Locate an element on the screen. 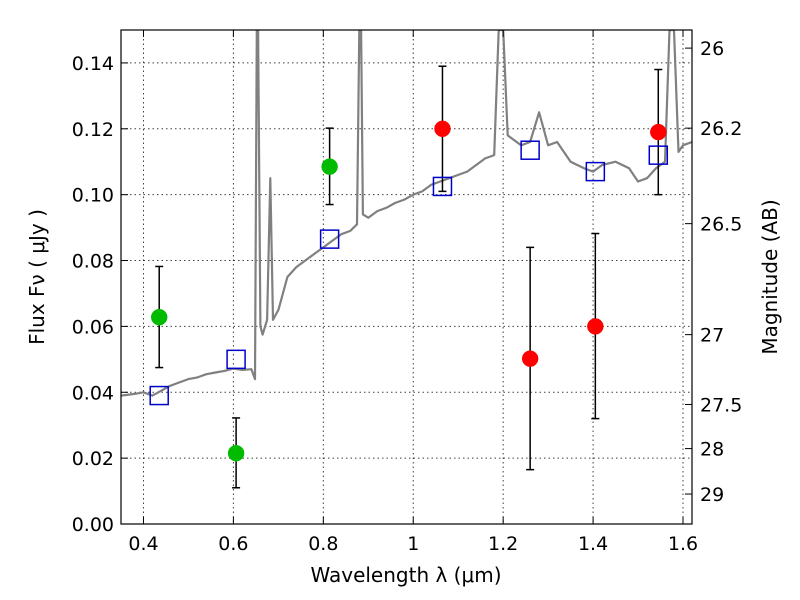 This screenshot has height=600, width=800. x-tick-labels: 0.4 0.6 0.8 1 1.2 1.4 1.6 is located at coordinates (413, 544).